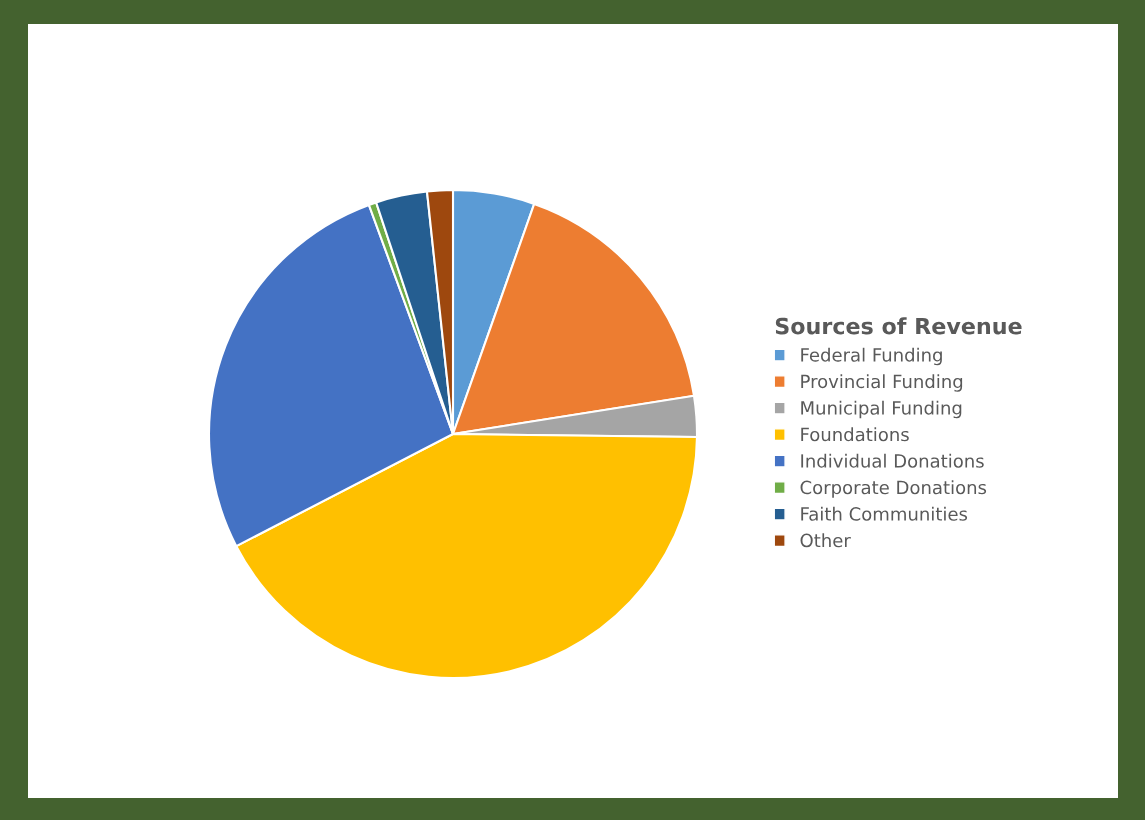  I want to click on legend-label: Corporate Donations, so click(893, 489).